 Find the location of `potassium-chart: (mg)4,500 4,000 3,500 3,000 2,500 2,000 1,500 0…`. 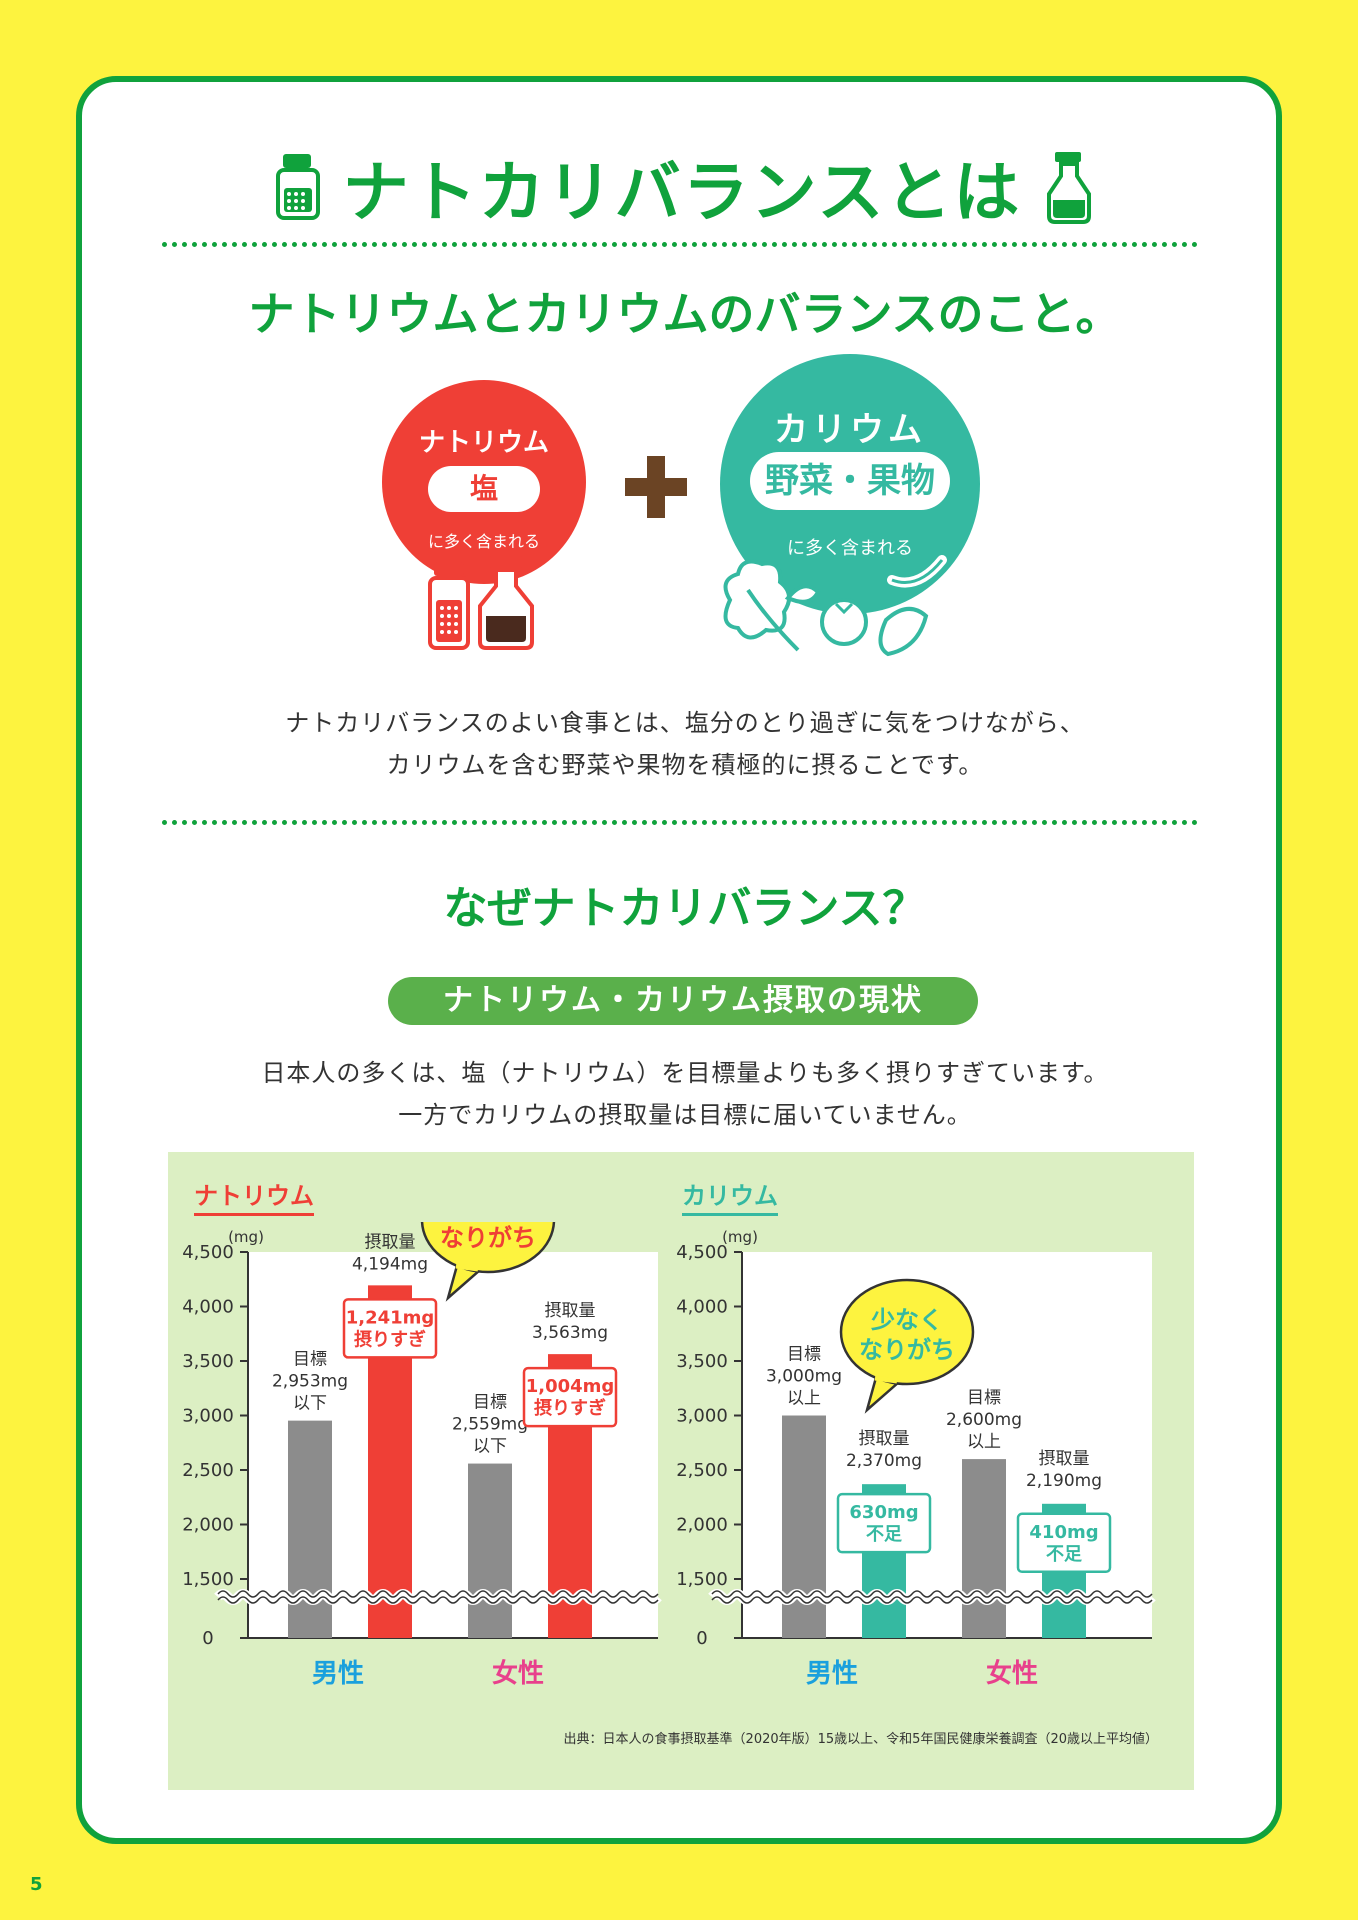

potassium-chart: (mg)4,500 4,000 3,500 3,000 2,500 2,000 1,500 0… is located at coordinates (916, 1458).